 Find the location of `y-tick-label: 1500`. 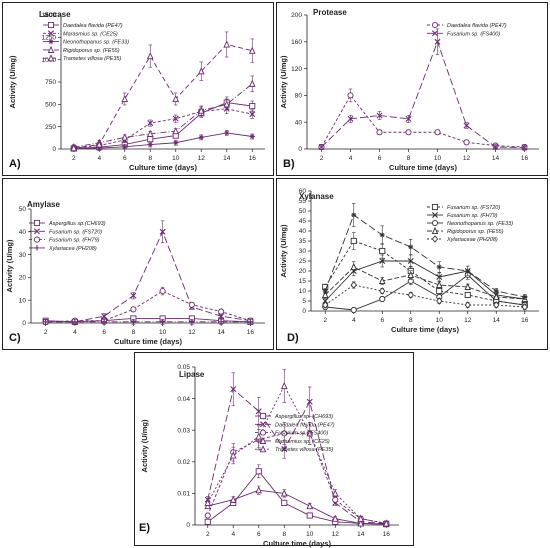

y-tick-label: 1500 is located at coordinates (49, 15).